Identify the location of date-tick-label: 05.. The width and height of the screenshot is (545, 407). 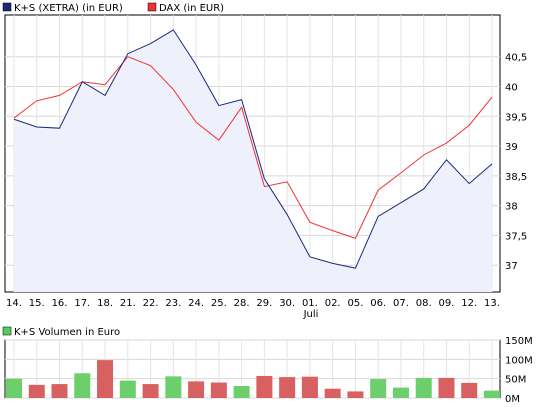
(355, 303).